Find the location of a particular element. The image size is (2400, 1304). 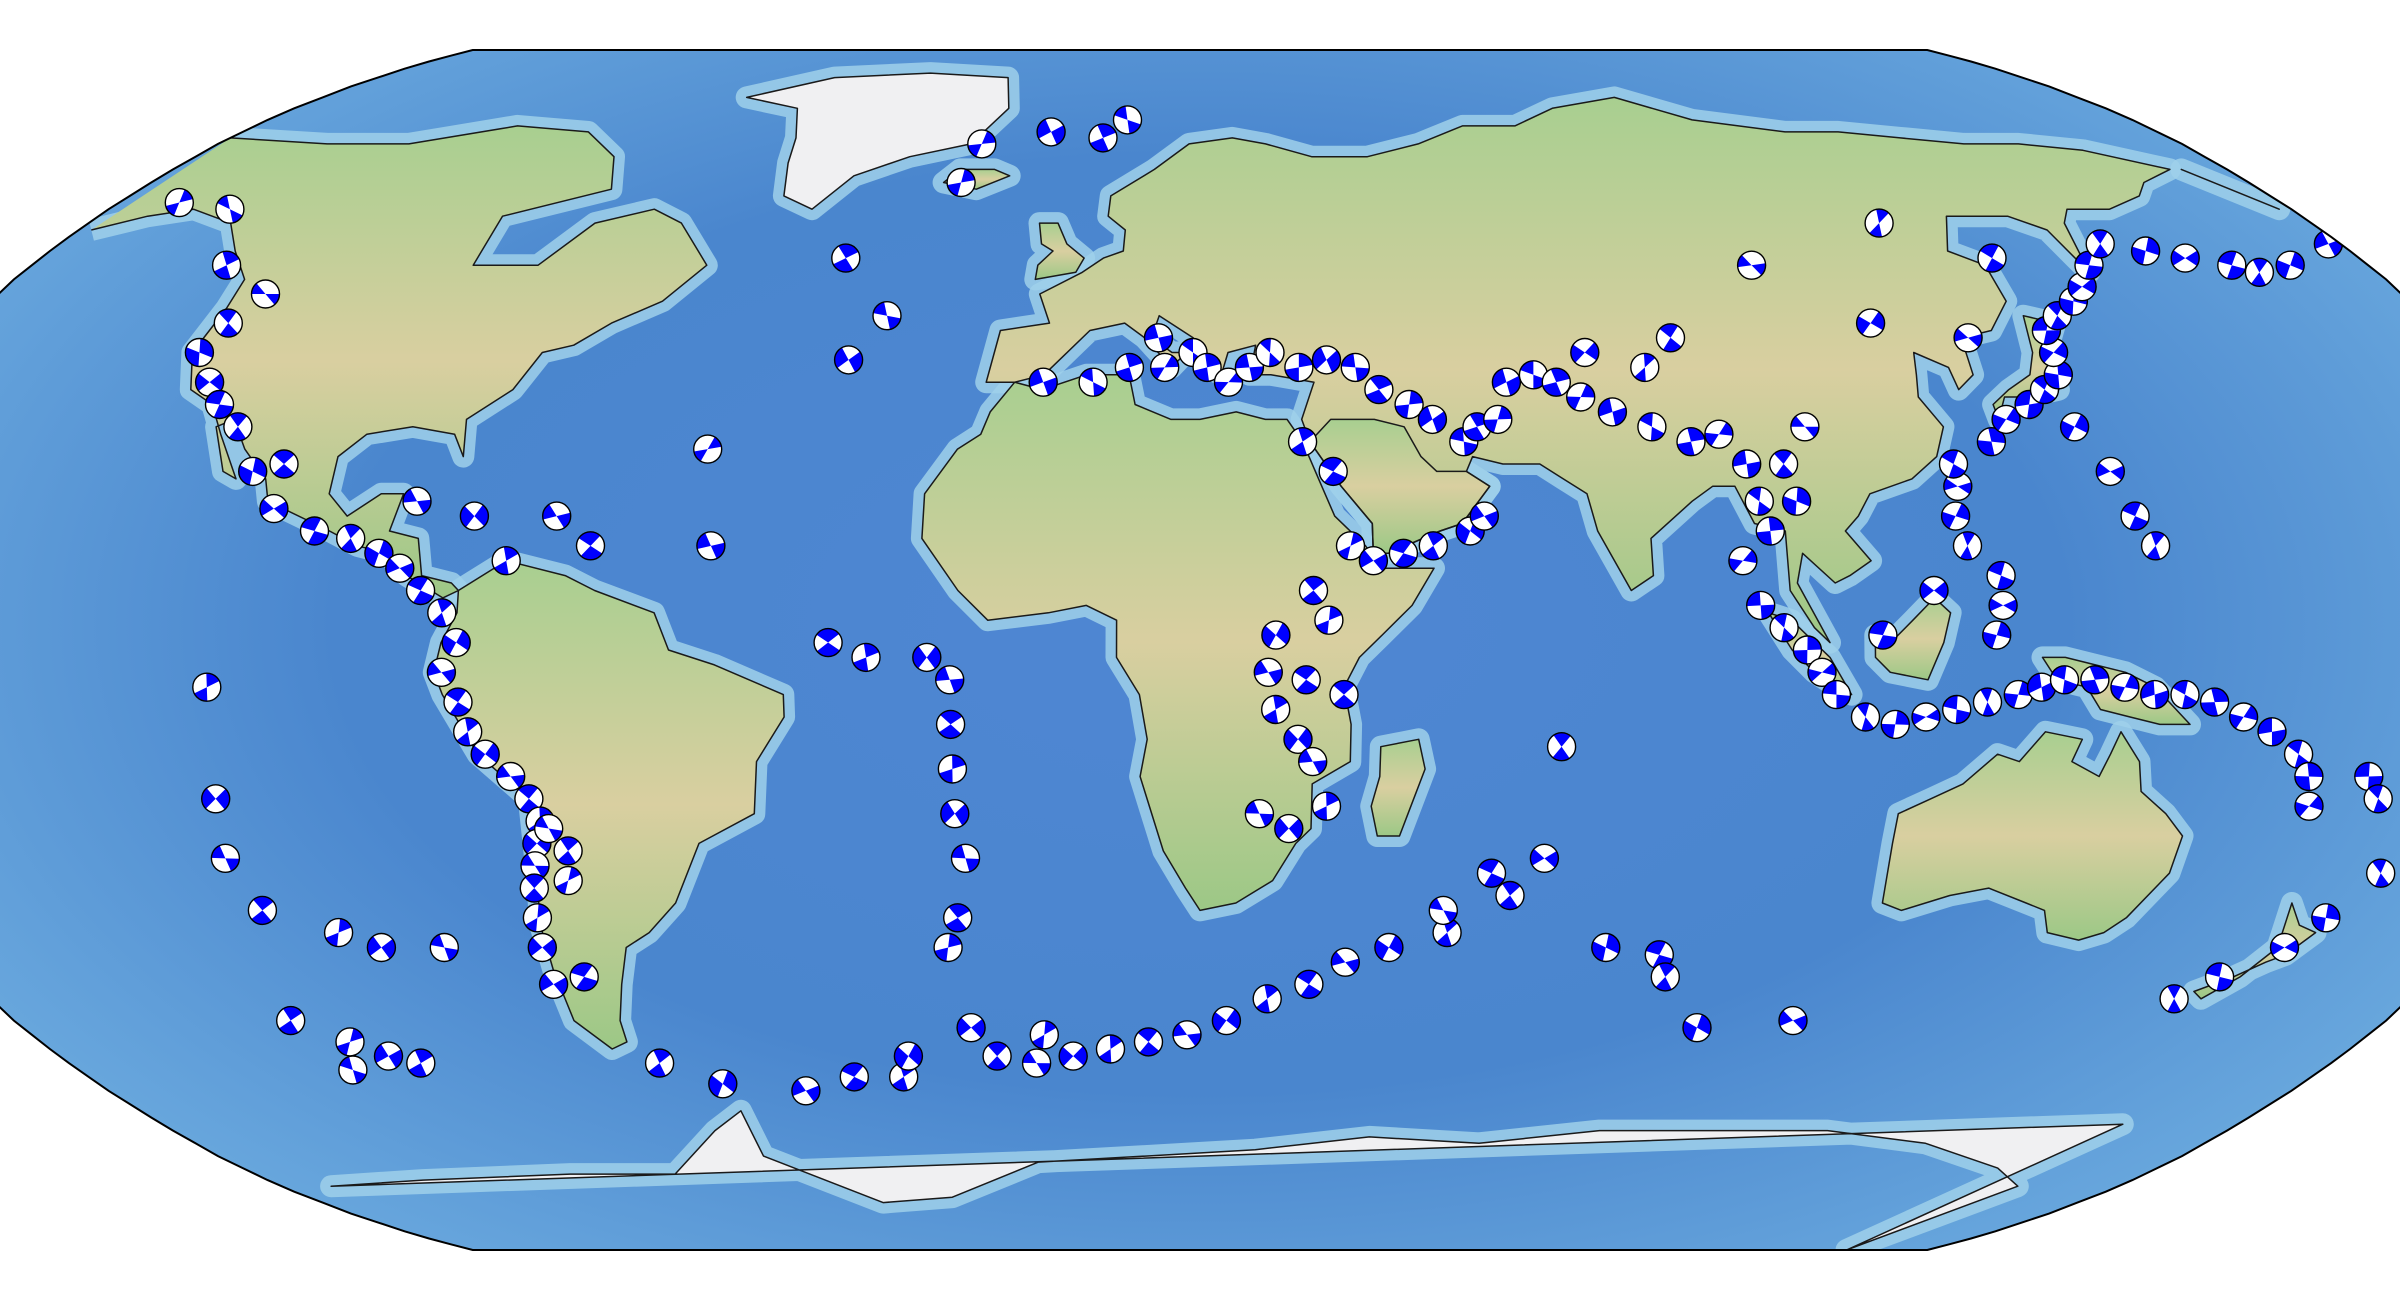

borneo-landmass is located at coordinates (1913, 638).